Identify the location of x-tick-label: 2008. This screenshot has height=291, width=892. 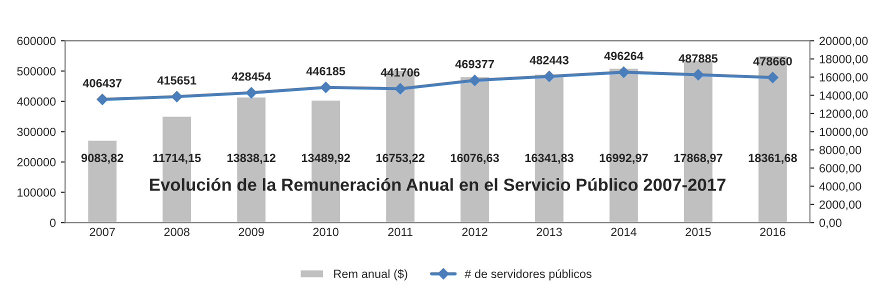
(177, 232).